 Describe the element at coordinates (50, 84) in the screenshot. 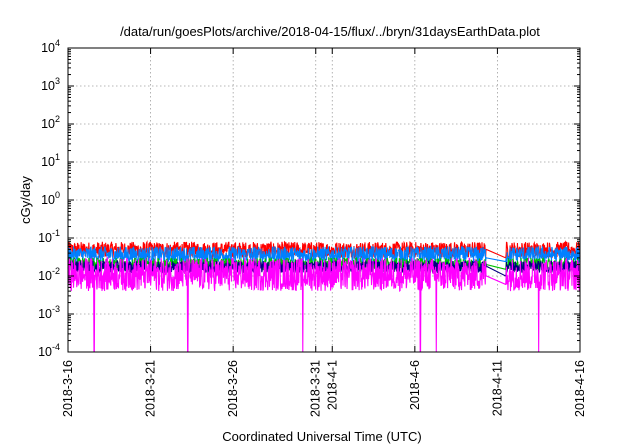

I see `y-tick-label: 10³` at that location.